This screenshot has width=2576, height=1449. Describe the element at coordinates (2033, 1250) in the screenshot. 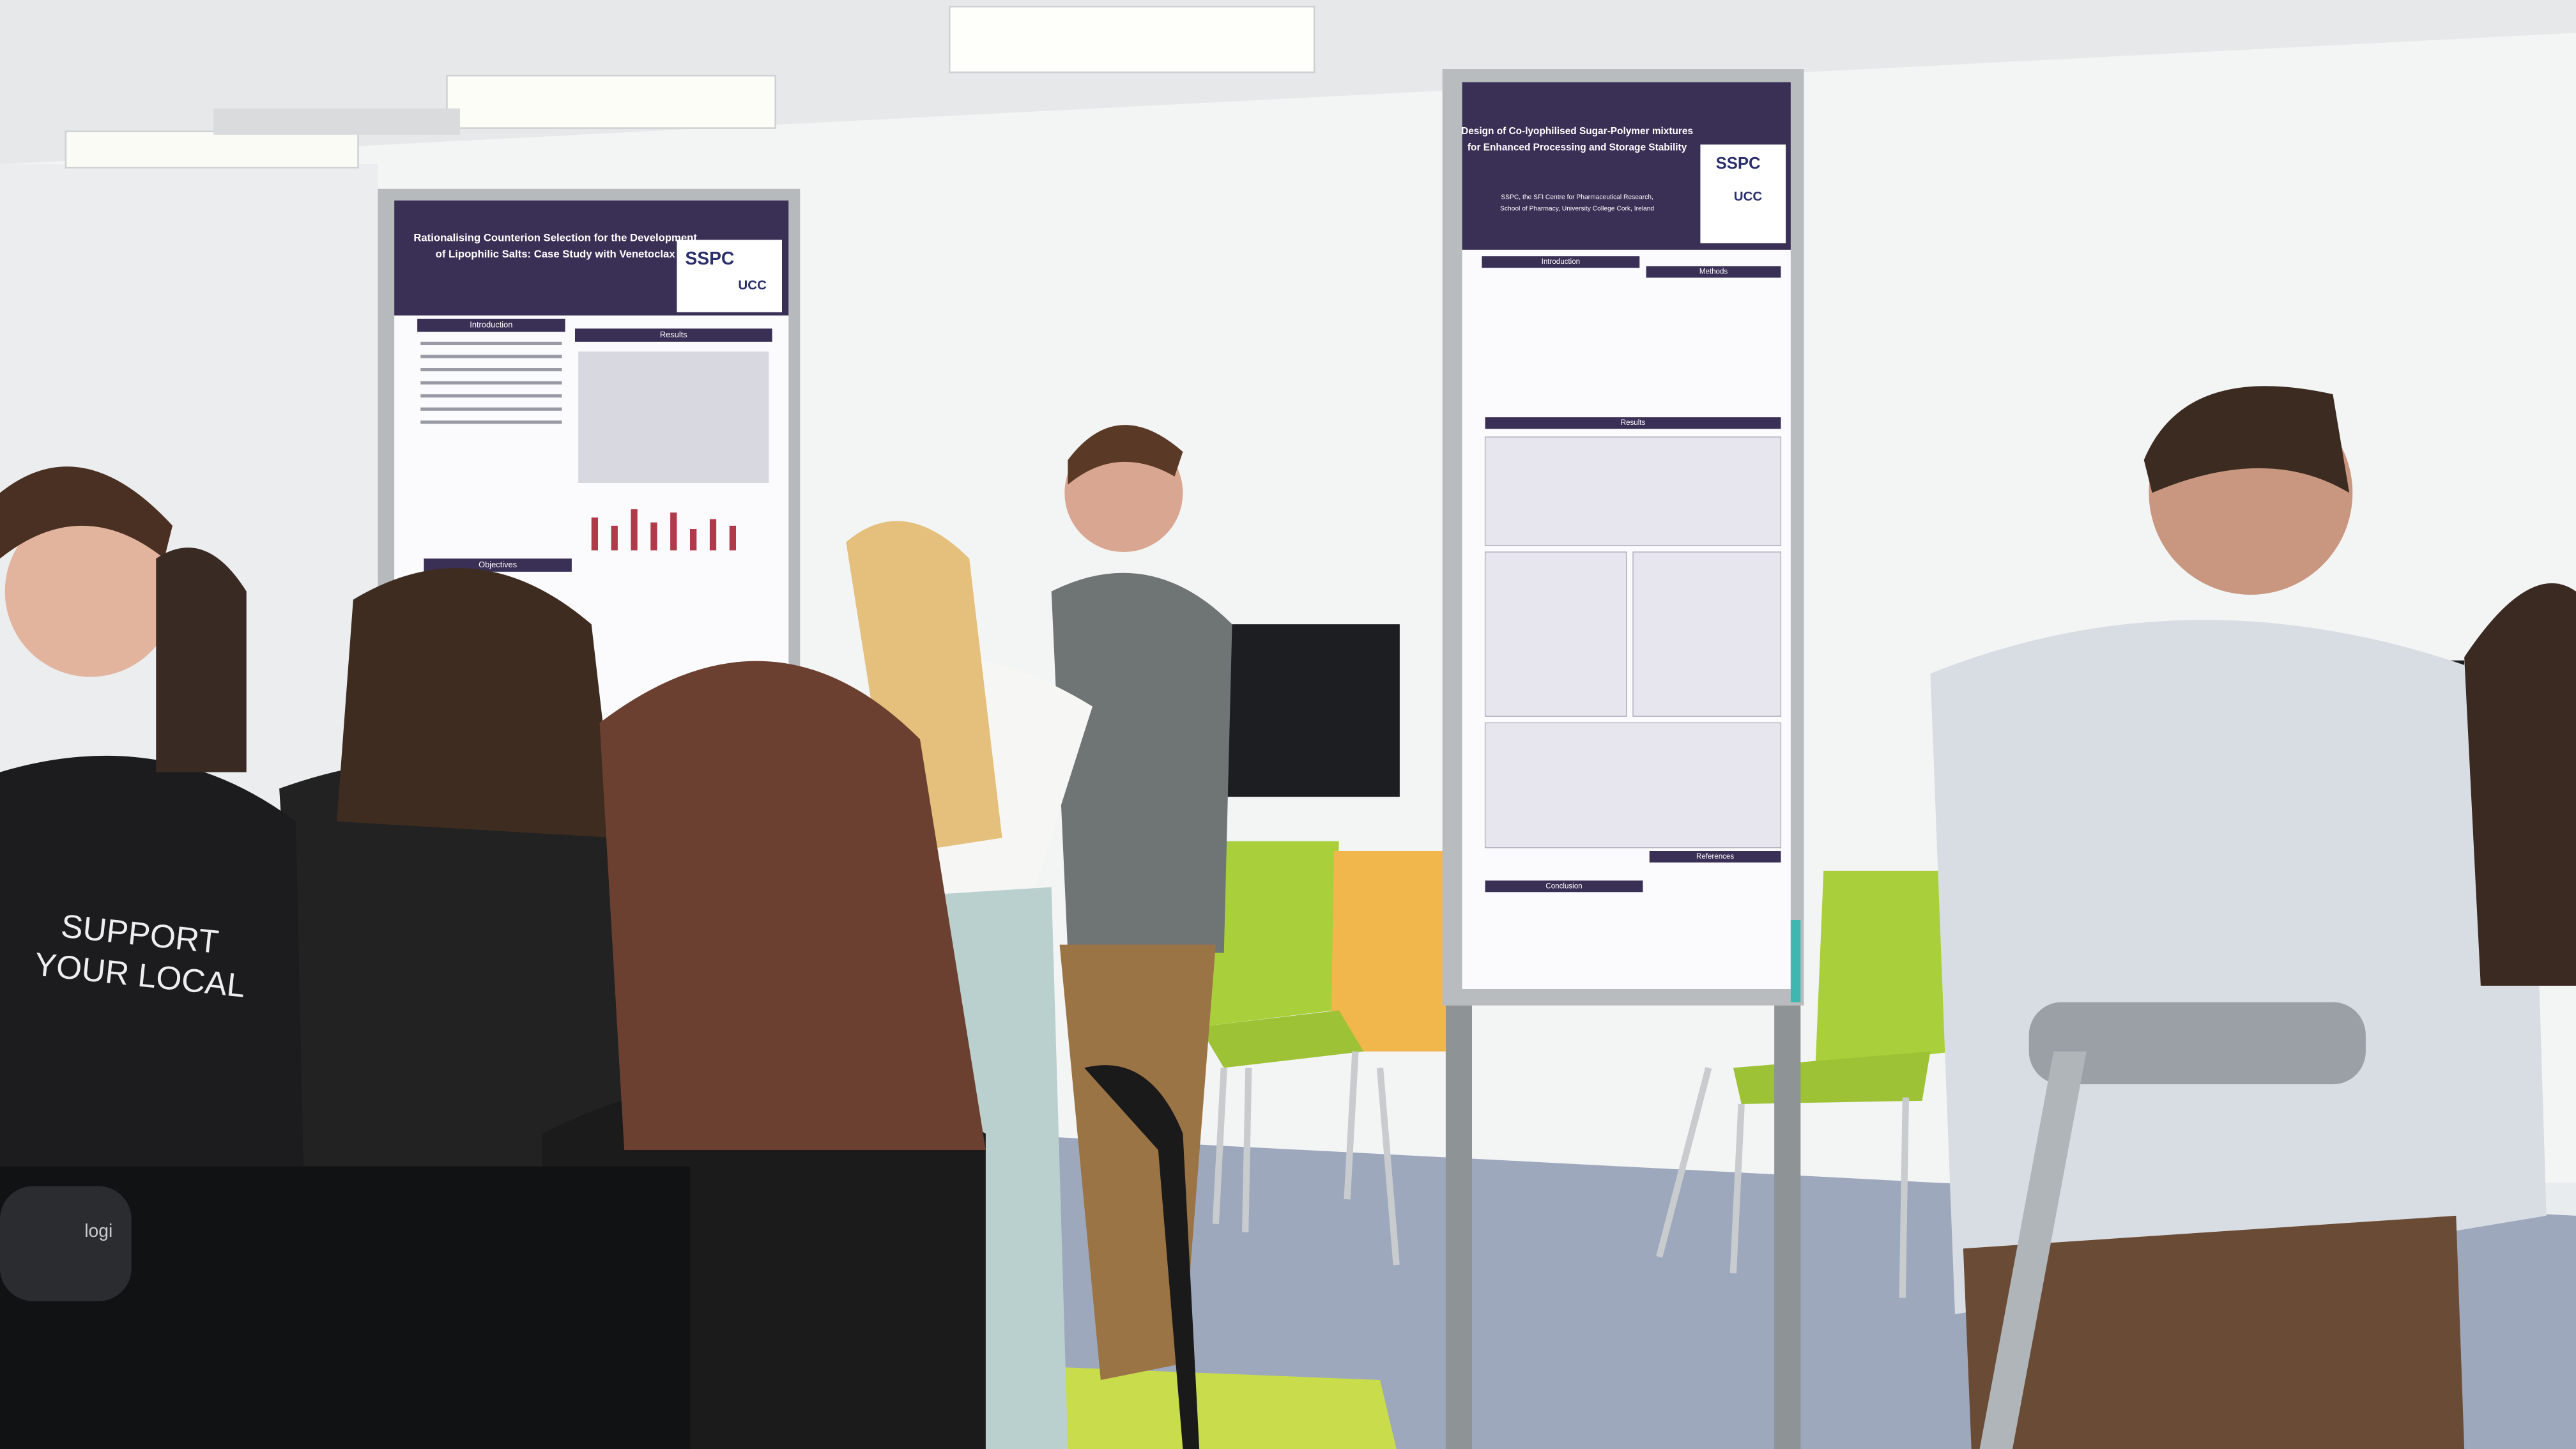

I see `document-camera-arm` at that location.